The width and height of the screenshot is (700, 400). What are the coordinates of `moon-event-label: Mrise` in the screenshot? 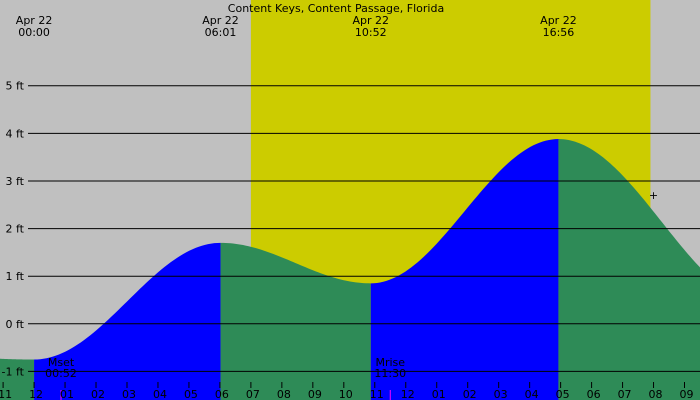 It's located at (390, 362).